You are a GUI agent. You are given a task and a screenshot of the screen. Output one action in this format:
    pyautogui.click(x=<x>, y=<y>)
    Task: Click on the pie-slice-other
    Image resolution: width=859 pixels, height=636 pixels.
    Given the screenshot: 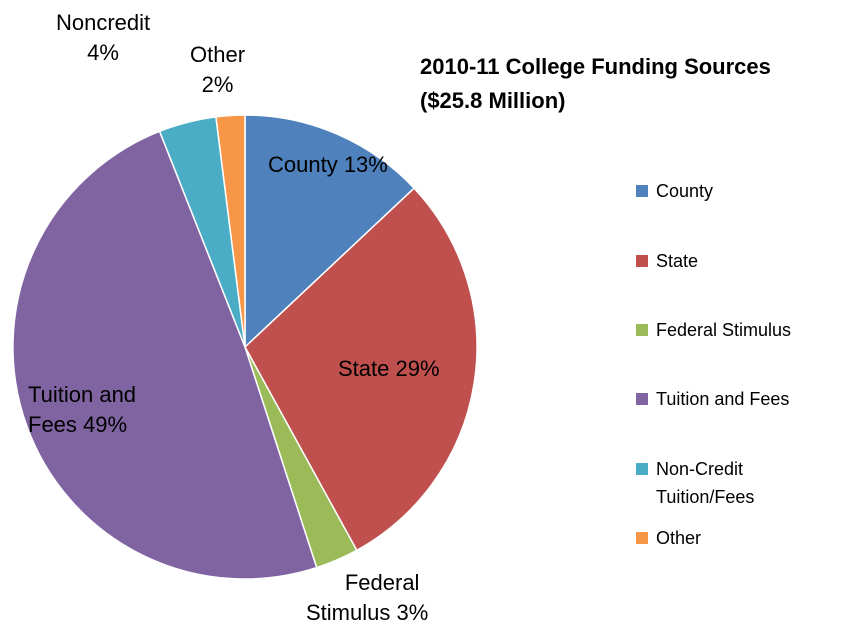 What is the action you would take?
    pyautogui.click(x=230, y=231)
    